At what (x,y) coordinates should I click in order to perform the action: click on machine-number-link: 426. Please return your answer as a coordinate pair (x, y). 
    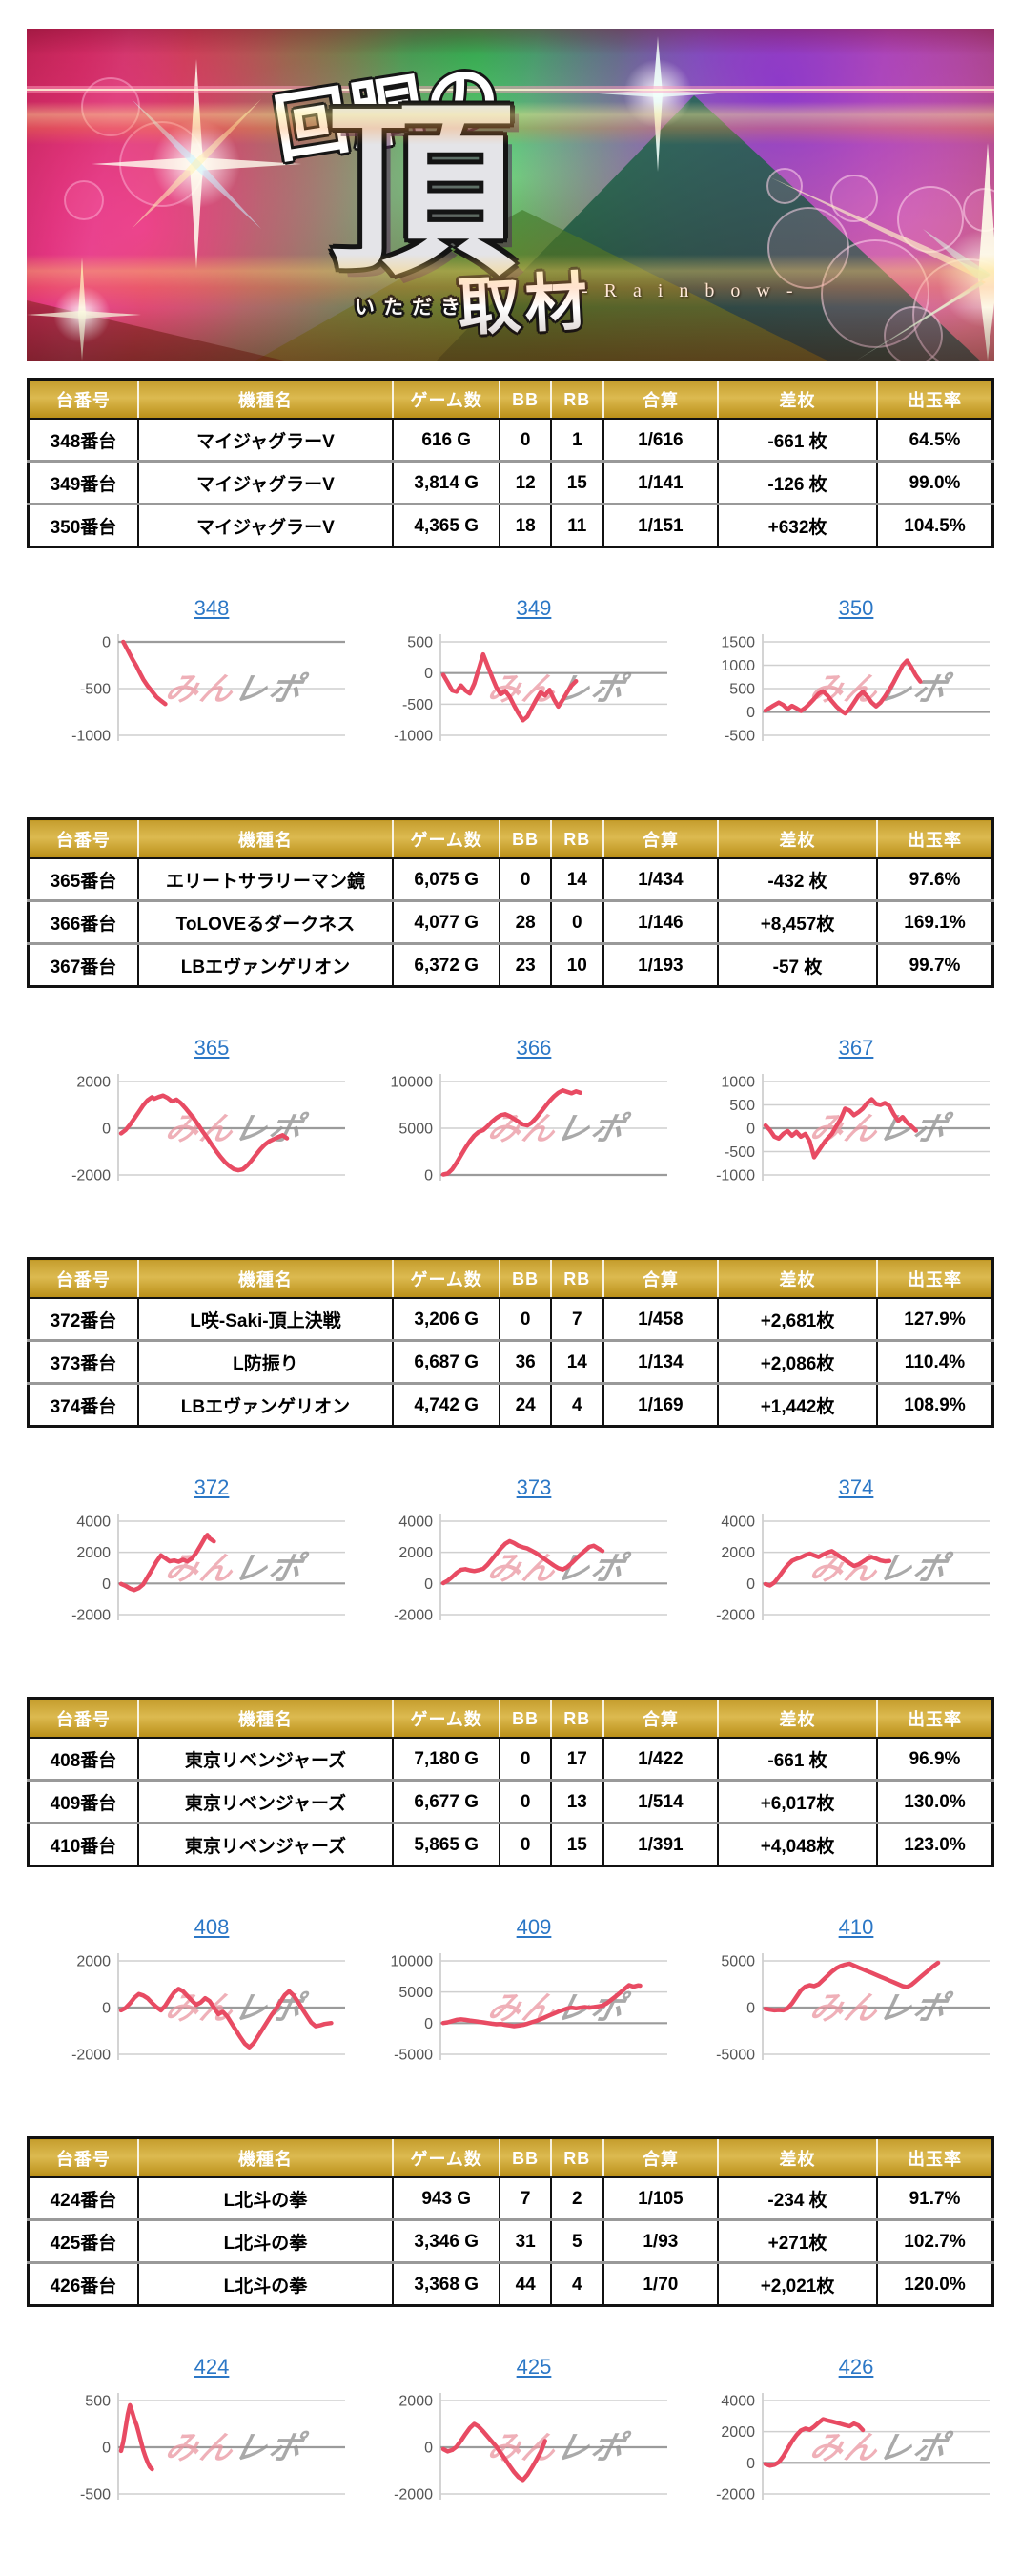
    Looking at the image, I should click on (856, 2367).